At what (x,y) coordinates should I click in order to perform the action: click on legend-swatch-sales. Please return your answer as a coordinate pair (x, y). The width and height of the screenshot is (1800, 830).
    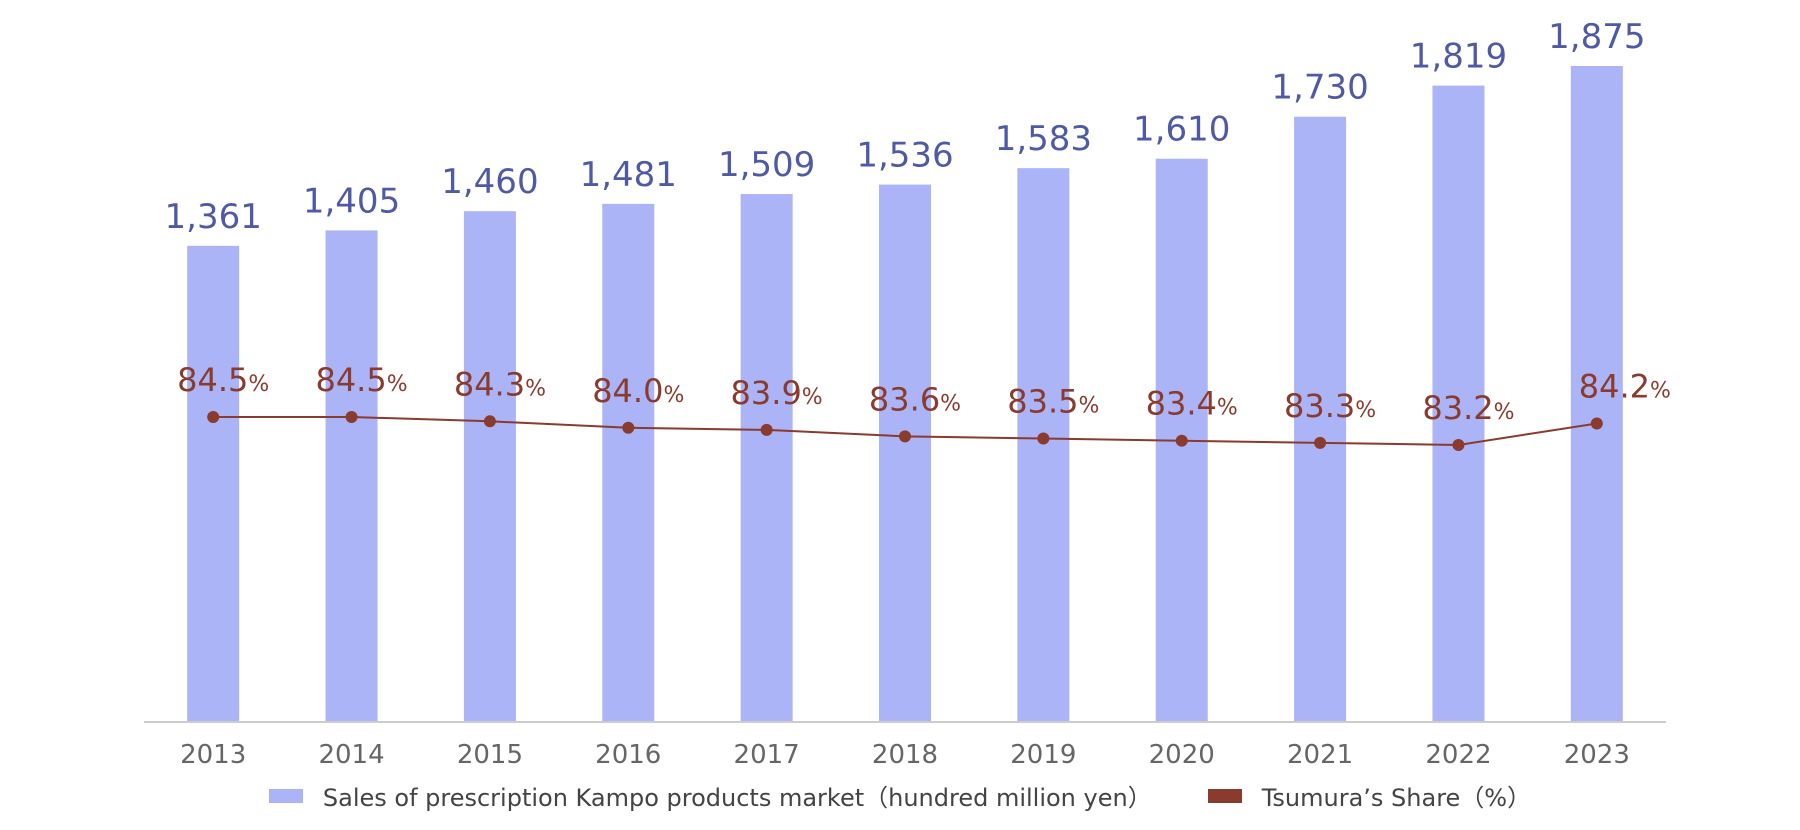
    Looking at the image, I should click on (285, 795).